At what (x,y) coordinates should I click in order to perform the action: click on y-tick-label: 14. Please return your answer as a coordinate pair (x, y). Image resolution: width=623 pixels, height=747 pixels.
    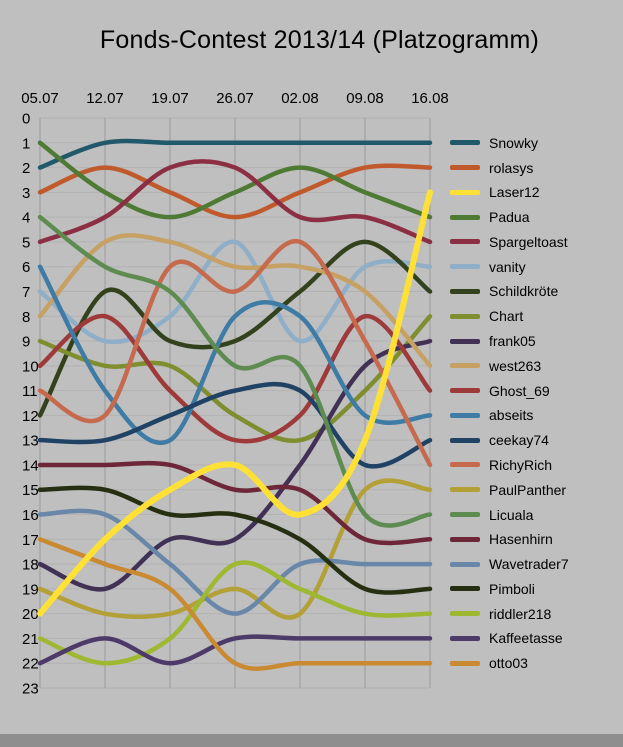
    Looking at the image, I should click on (30, 465).